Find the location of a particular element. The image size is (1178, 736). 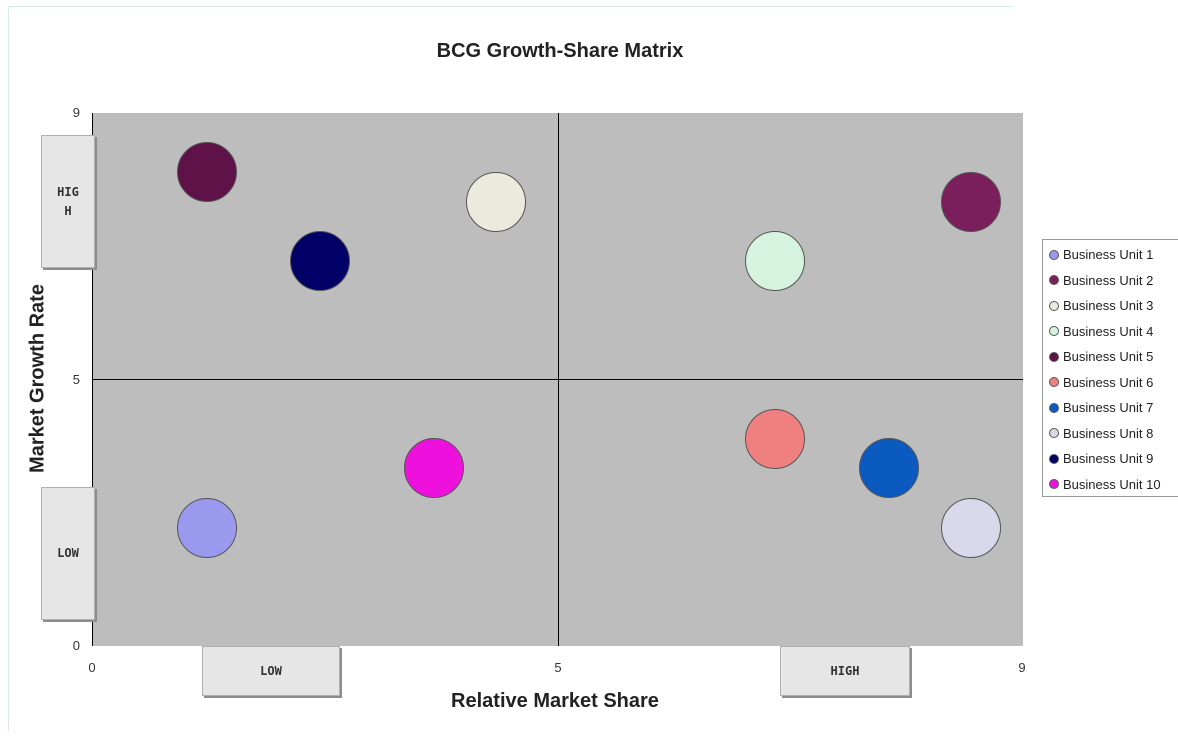

x-tick-label-min: 0 is located at coordinates (92, 667).